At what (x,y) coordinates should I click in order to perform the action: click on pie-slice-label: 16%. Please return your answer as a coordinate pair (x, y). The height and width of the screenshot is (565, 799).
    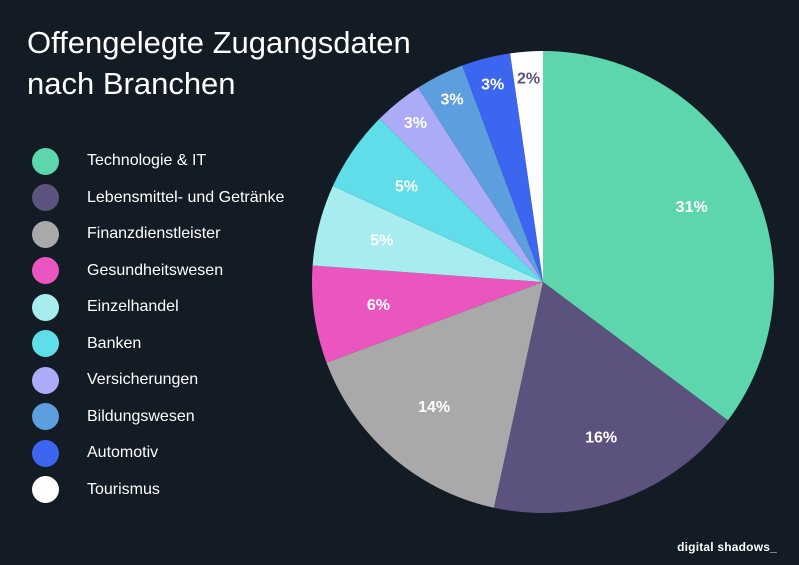
    Looking at the image, I should click on (601, 437).